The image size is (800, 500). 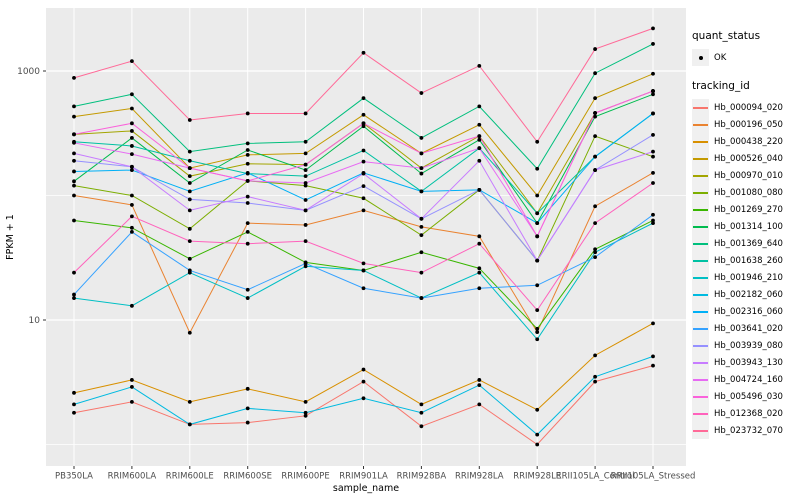 What do you see at coordinates (745, 158) in the screenshot?
I see `legend-item-Hb_000526_040: Hb_000526_040` at bounding box center [745, 158].